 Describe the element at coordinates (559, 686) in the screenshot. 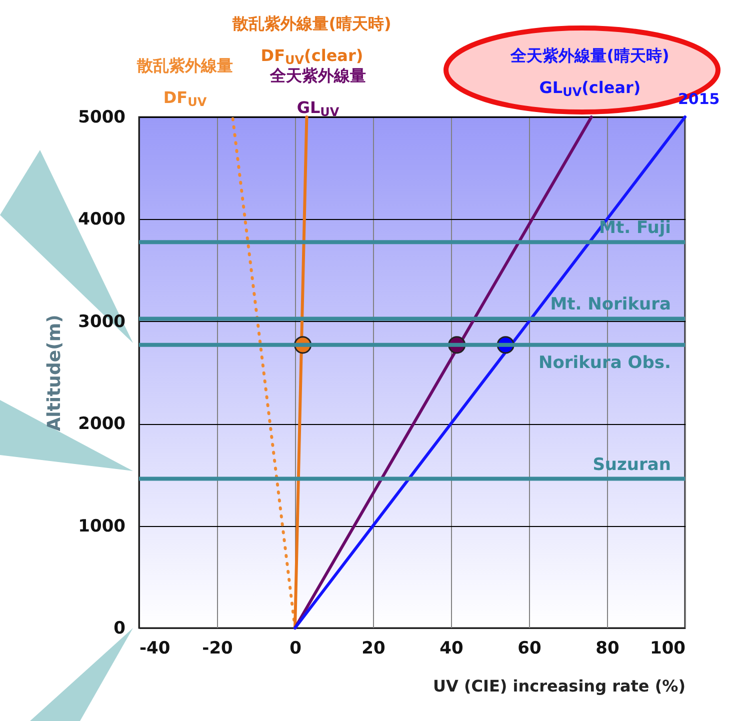

I see `x-axis-title: UV (CIE) increasing rate (%)` at that location.